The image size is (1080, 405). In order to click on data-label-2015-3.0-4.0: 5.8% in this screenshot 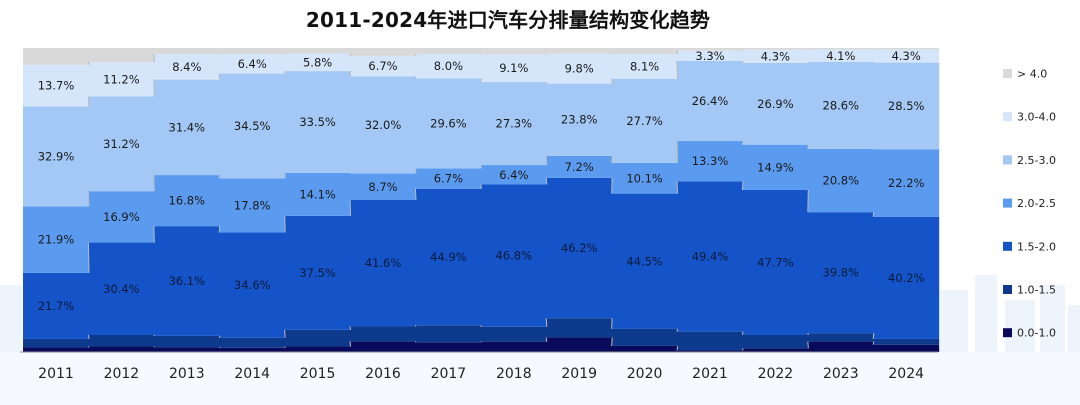, I will do `click(317, 62)`.